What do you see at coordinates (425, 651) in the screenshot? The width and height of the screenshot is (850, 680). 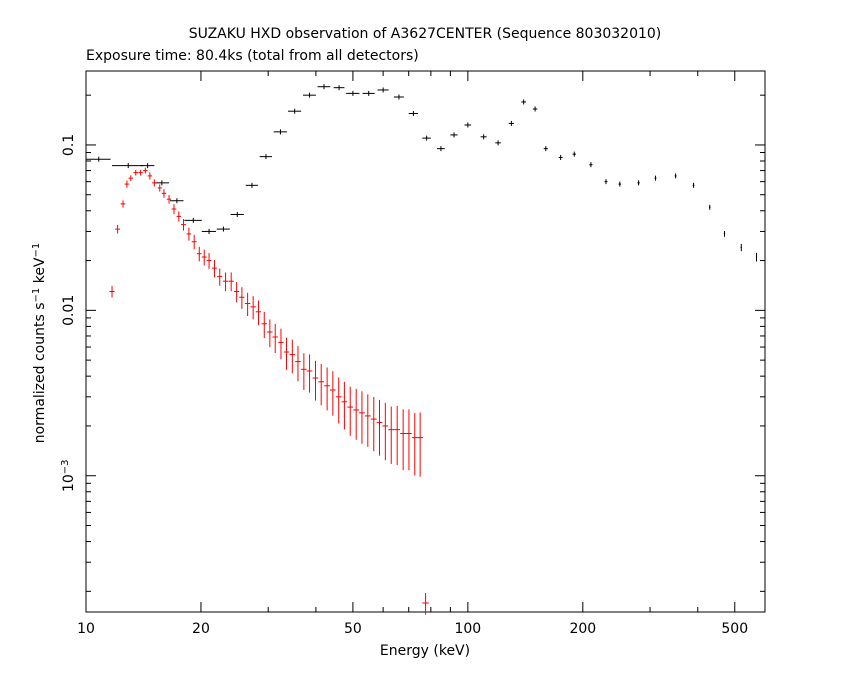 I see `x-axis-label: Energy (keV)` at bounding box center [425, 651].